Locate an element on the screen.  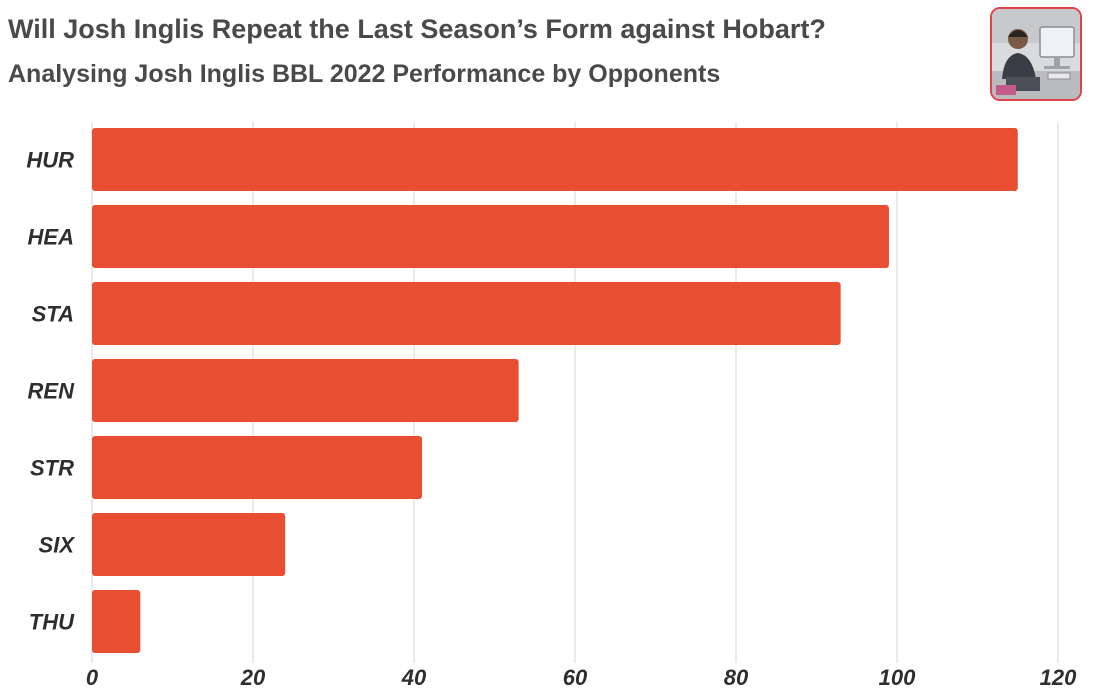
category-label: THU is located at coordinates (52, 622).